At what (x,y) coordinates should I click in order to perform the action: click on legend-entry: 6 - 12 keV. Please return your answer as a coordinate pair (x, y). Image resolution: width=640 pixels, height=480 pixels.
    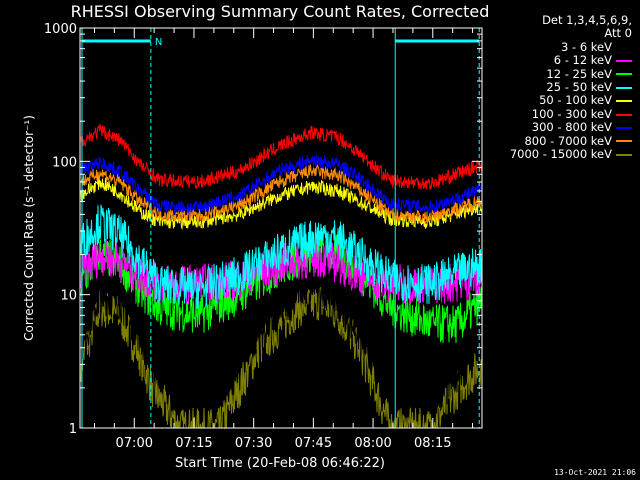
    Looking at the image, I should click on (557, 60).